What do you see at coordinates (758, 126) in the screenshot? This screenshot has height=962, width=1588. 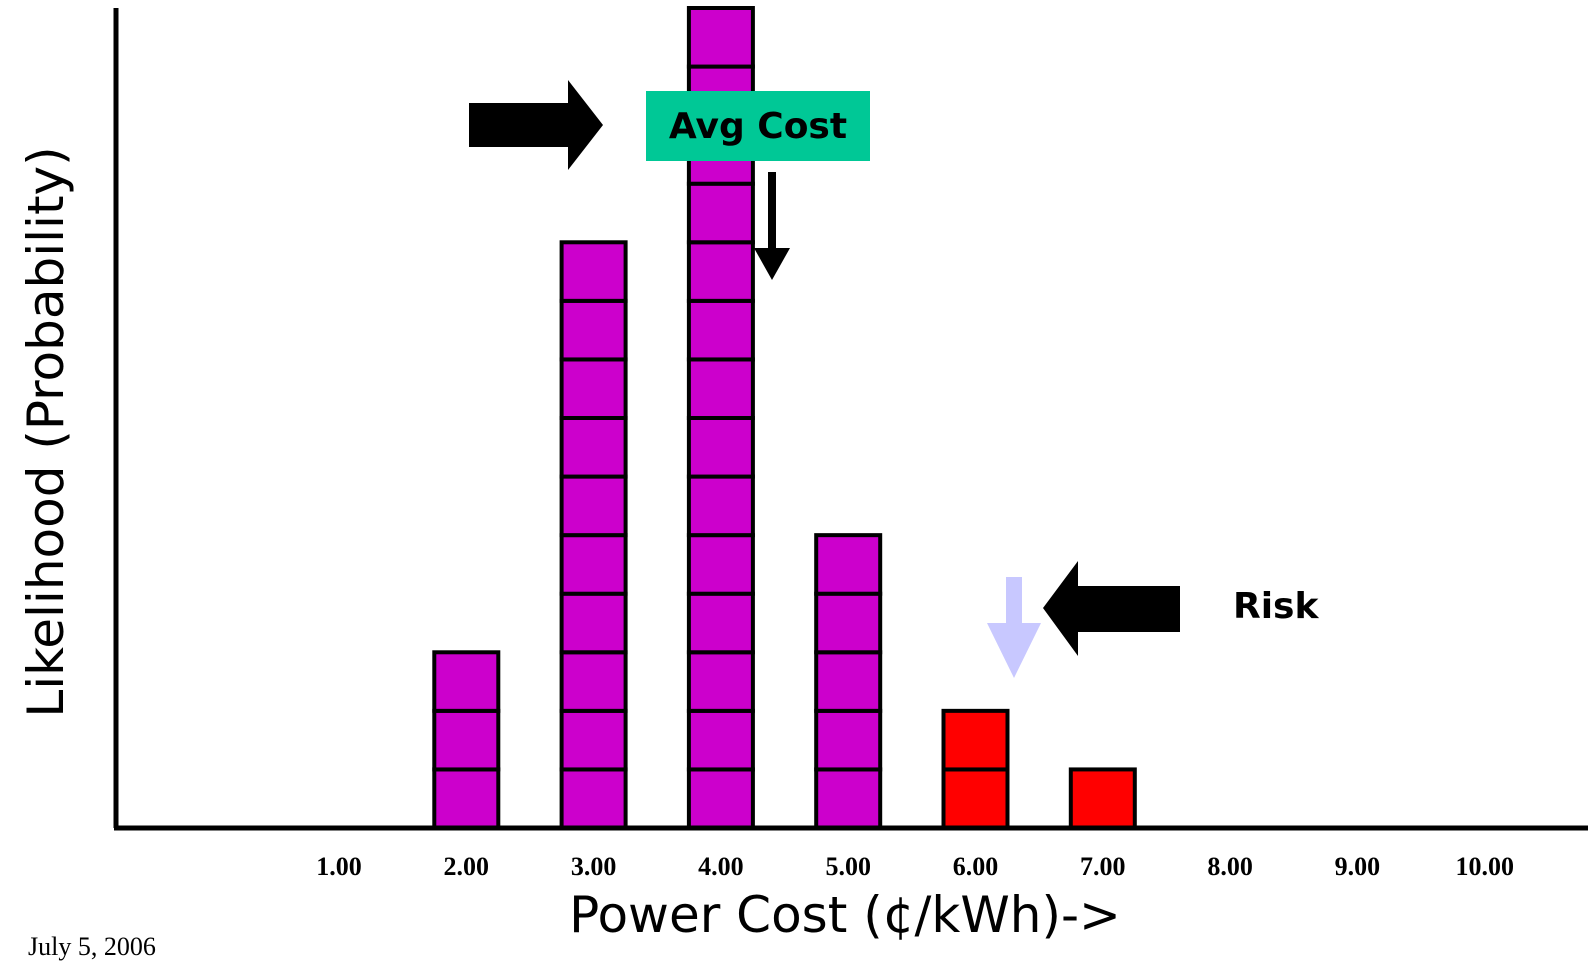 I see `avg-cost-label: Avg Cost` at bounding box center [758, 126].